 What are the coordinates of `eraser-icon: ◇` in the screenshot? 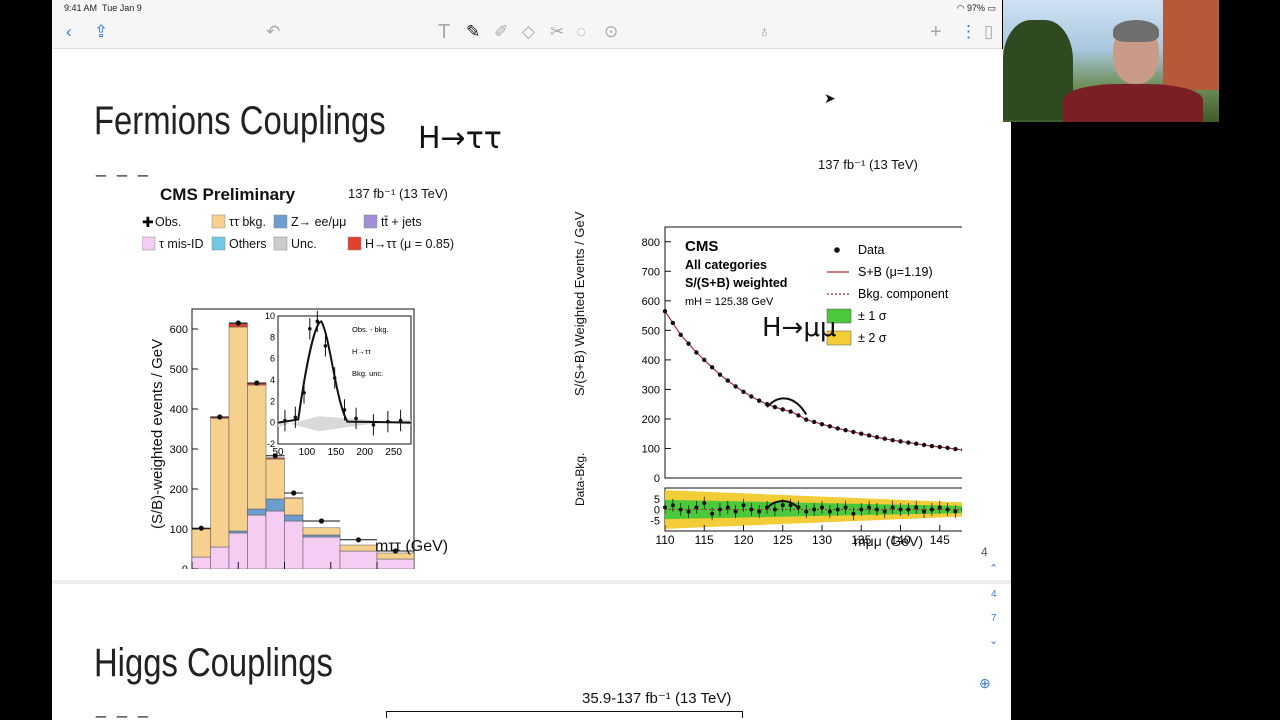 It's located at (529, 31).